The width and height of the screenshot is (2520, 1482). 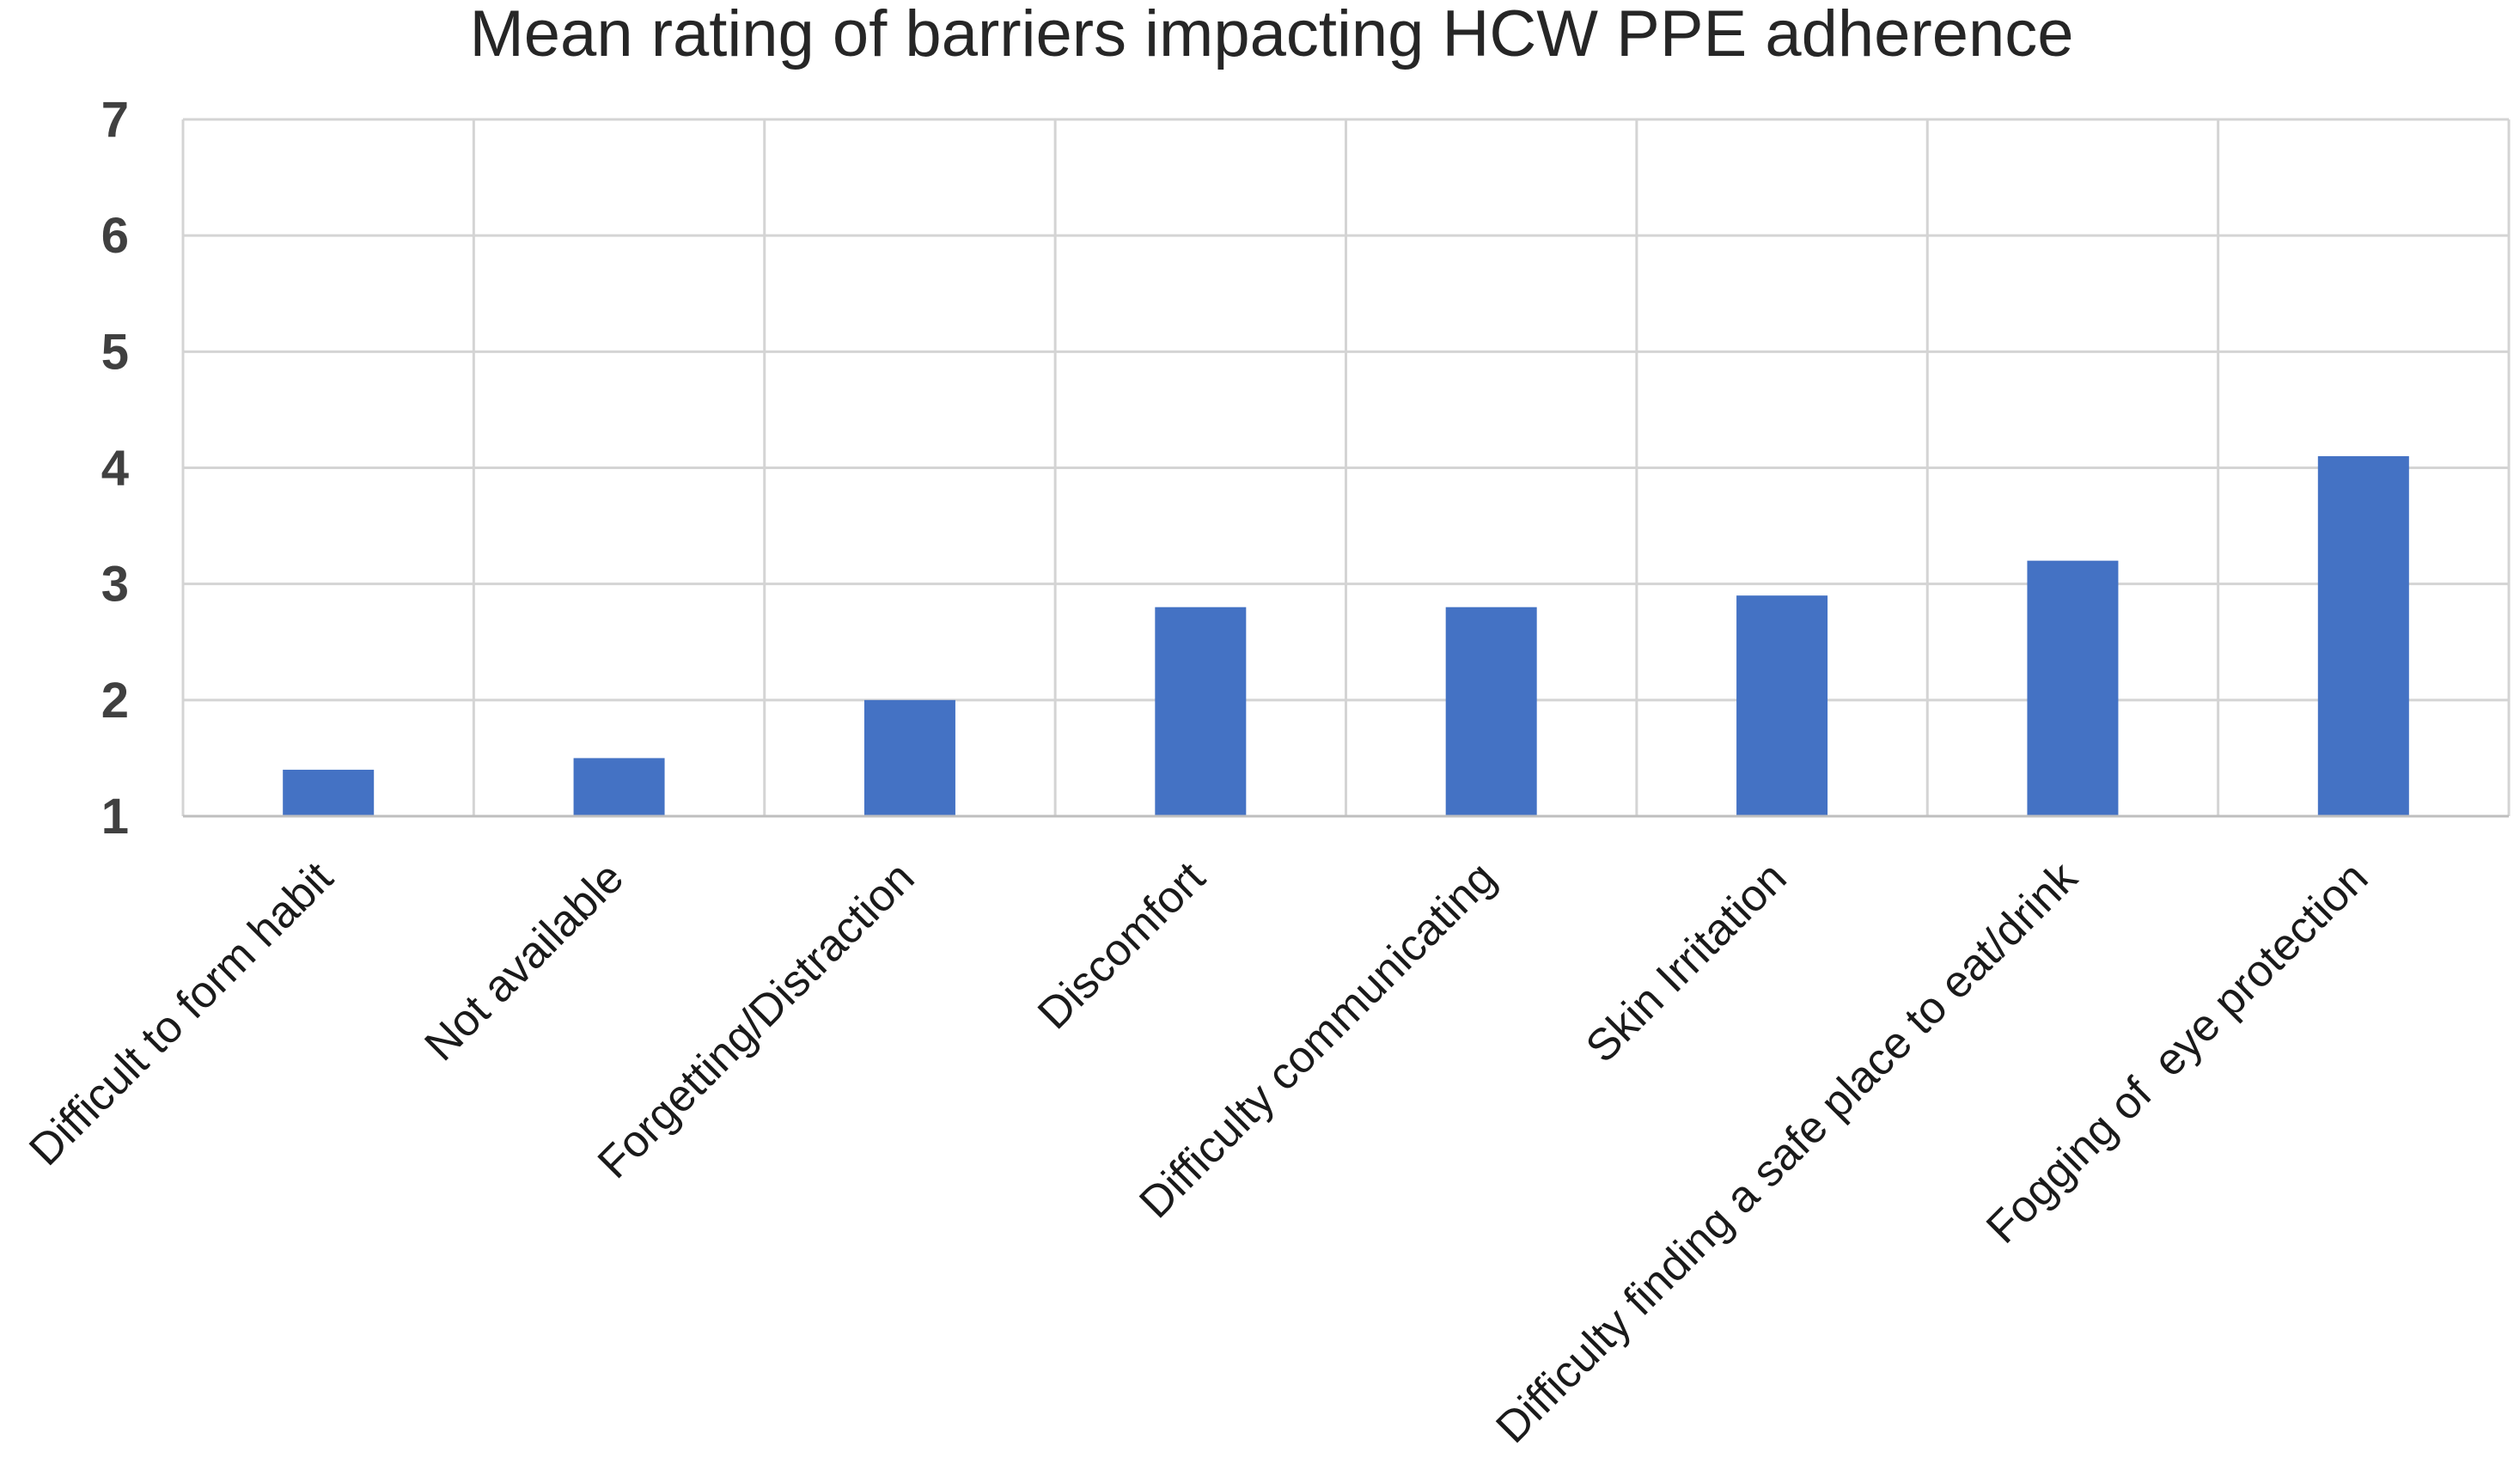 I want to click on y-axis-tick-labels: 1 2 3 4 5 6 7, so click(x=115, y=468).